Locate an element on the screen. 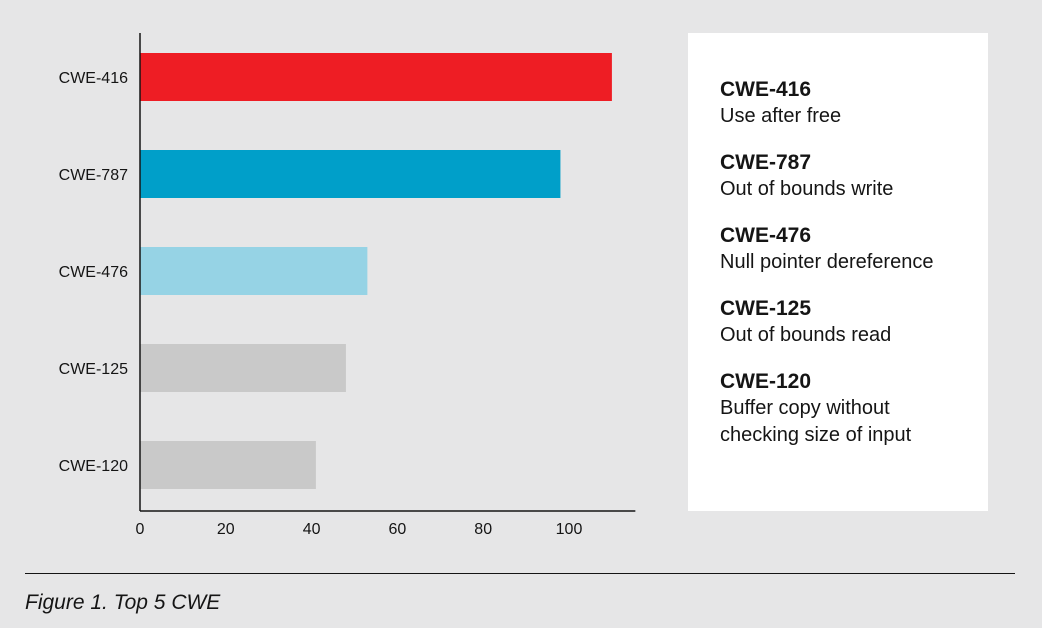 Image resolution: width=1042 pixels, height=628 pixels. caption-divider is located at coordinates (520, 573).